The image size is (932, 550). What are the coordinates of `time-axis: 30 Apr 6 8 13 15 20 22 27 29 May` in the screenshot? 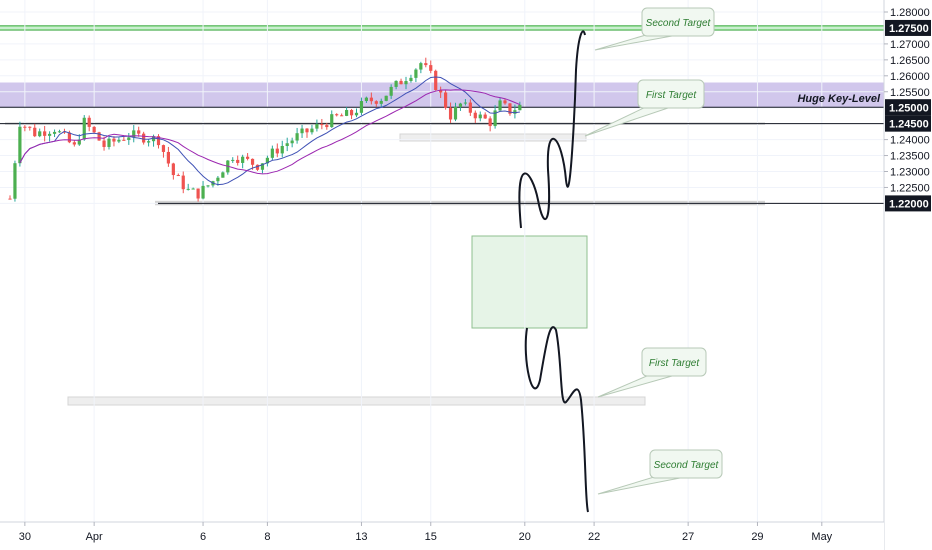 It's located at (442, 535).